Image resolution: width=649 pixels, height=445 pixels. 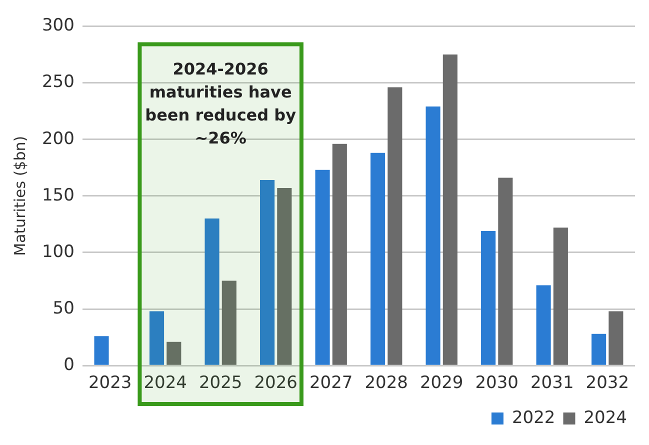 What do you see at coordinates (220, 383) in the screenshot?
I see `x-tick-label: 2025` at bounding box center [220, 383].